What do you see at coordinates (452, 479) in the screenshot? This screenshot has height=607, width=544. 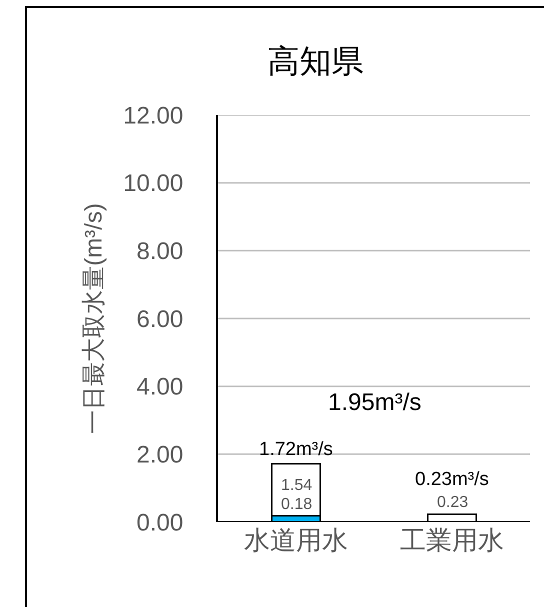 I see `total-label: 0.23m³/s` at bounding box center [452, 479].